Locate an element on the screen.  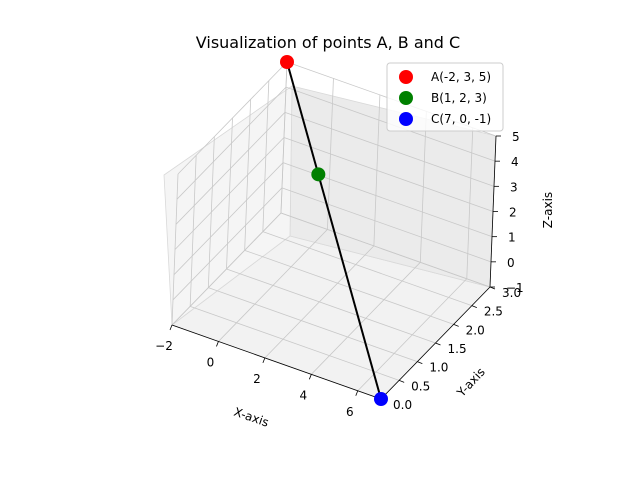
z-tick-labels: −1 0 1 2 3 4 5 is located at coordinates (515, 212).